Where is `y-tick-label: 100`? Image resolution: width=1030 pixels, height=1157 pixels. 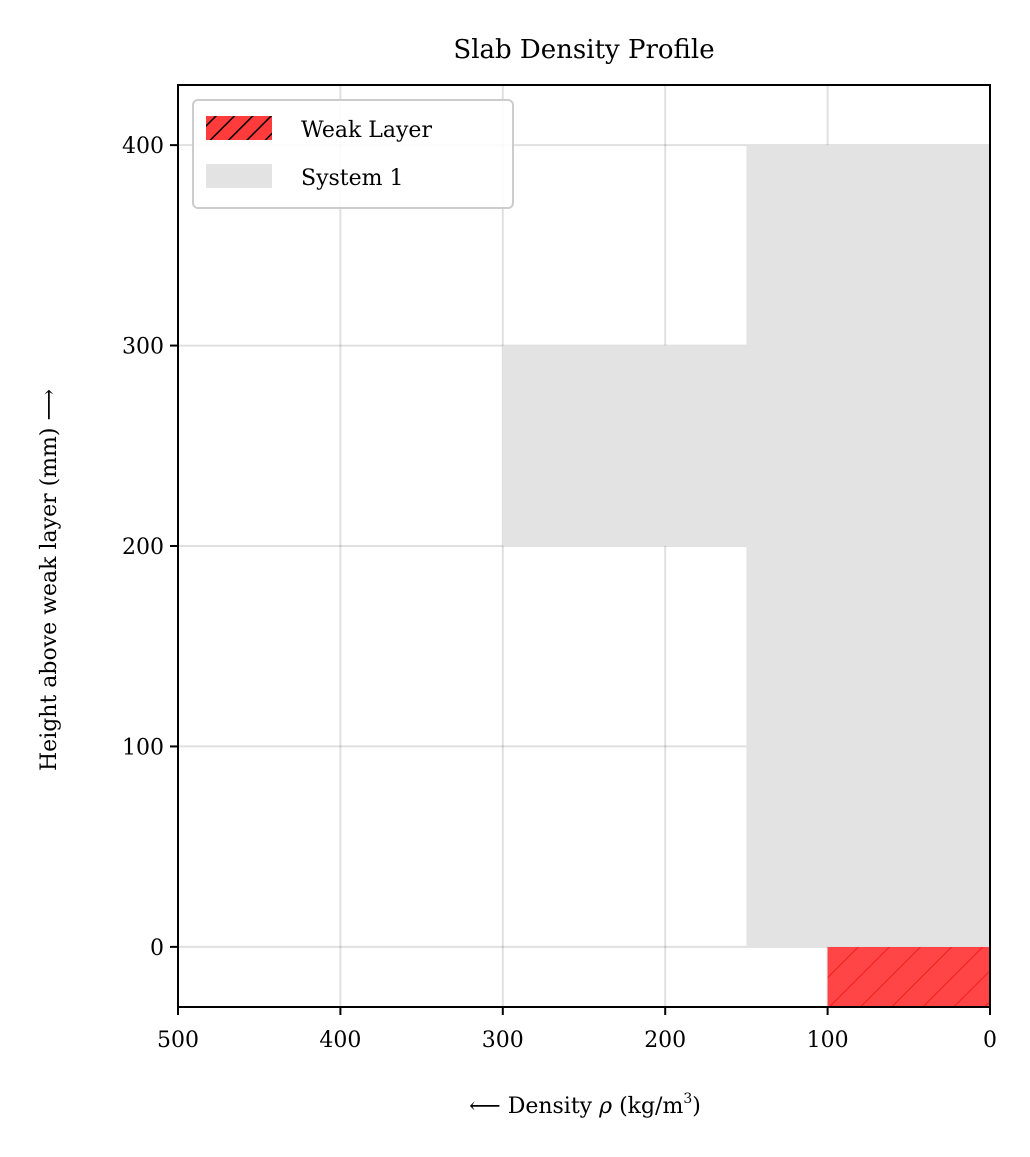 y-tick-label: 100 is located at coordinates (143, 747).